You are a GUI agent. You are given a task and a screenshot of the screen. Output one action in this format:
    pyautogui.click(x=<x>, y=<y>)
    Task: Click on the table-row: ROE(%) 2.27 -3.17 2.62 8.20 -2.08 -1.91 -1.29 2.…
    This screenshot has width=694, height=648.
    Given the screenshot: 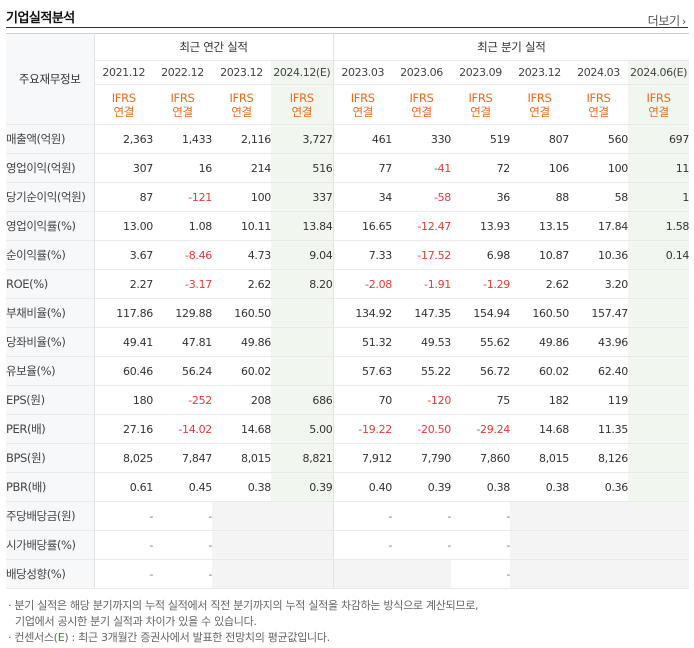 What is the action you would take?
    pyautogui.click(x=348, y=284)
    